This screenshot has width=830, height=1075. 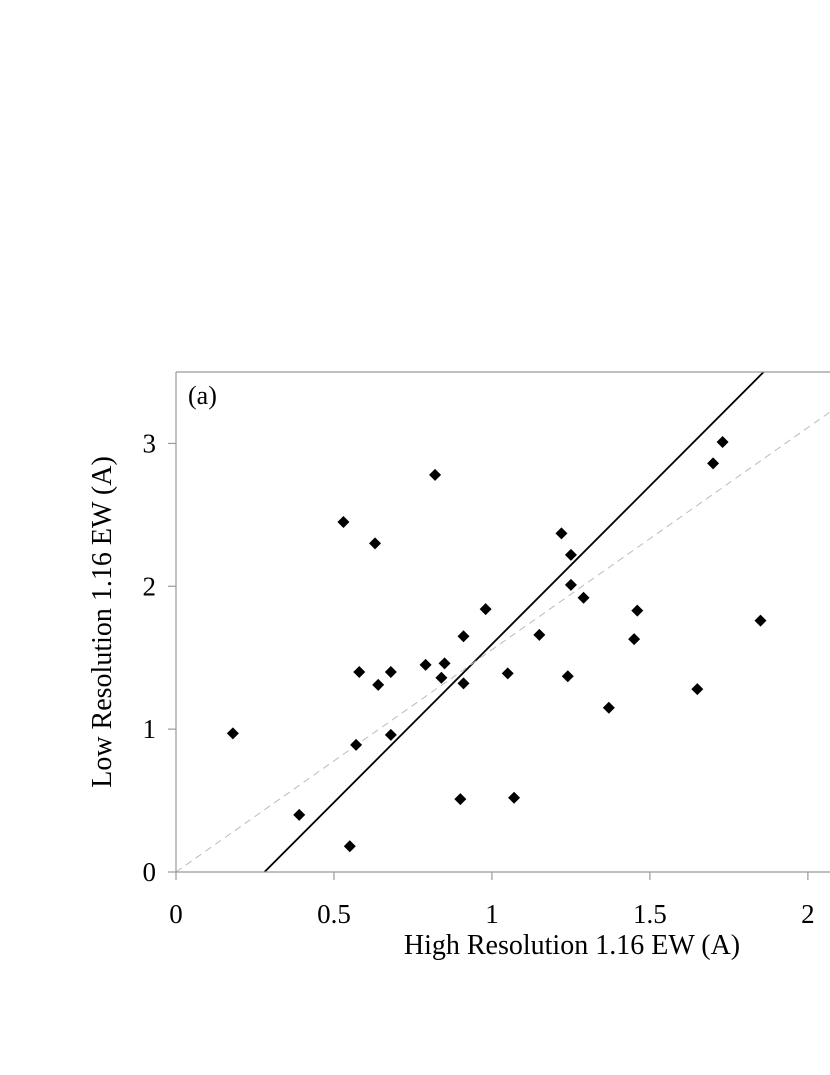 I want to click on y-tick-label: 0, so click(x=150, y=872).